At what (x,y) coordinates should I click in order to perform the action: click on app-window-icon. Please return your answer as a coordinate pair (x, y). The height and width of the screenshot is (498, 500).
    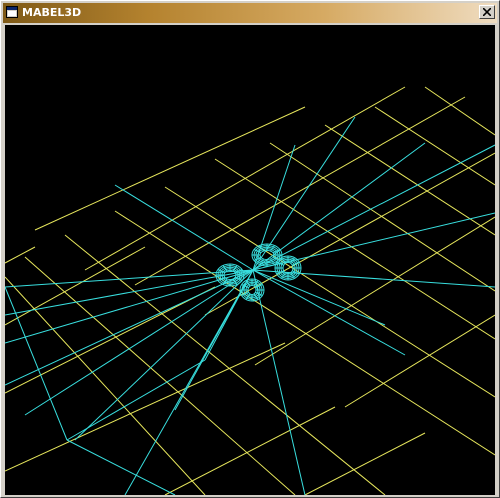
    Looking at the image, I should click on (12, 12).